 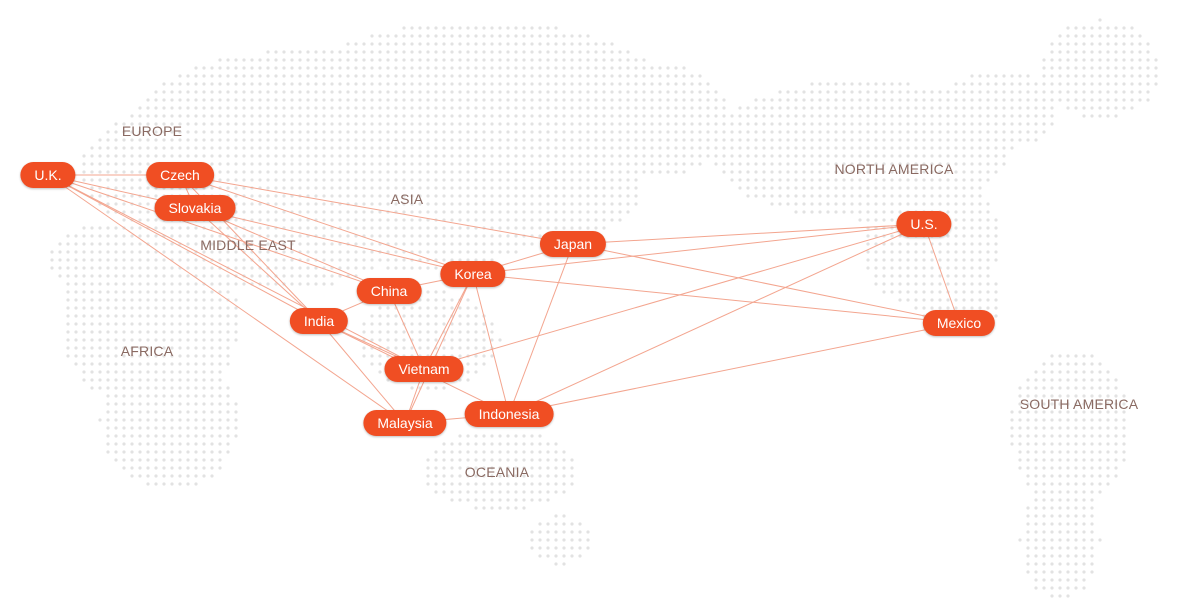 I want to click on connection-line-uk-china, so click(x=218, y=233).